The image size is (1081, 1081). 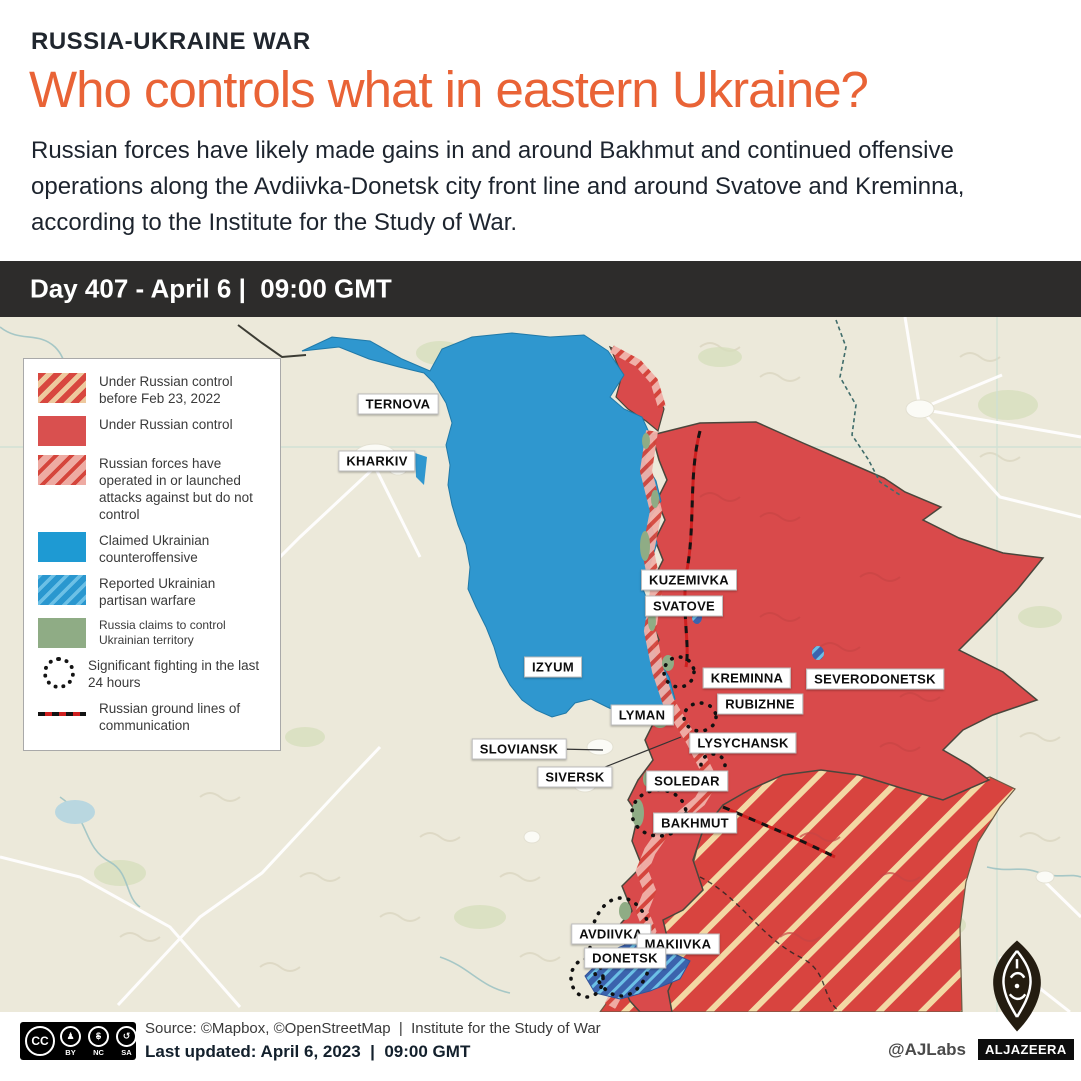 I want to click on city-label-kreminna: KREMINNA, so click(x=747, y=678).